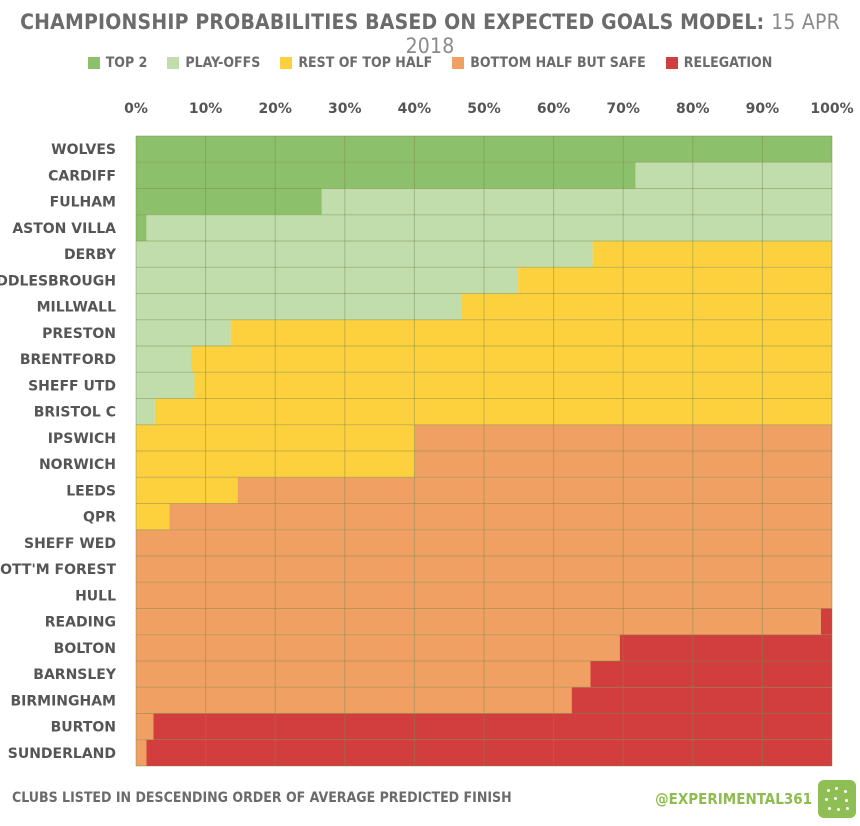 The width and height of the screenshot is (860, 826). Describe the element at coordinates (711, 674) in the screenshot. I see `bar-barnsley-relegation` at that location.